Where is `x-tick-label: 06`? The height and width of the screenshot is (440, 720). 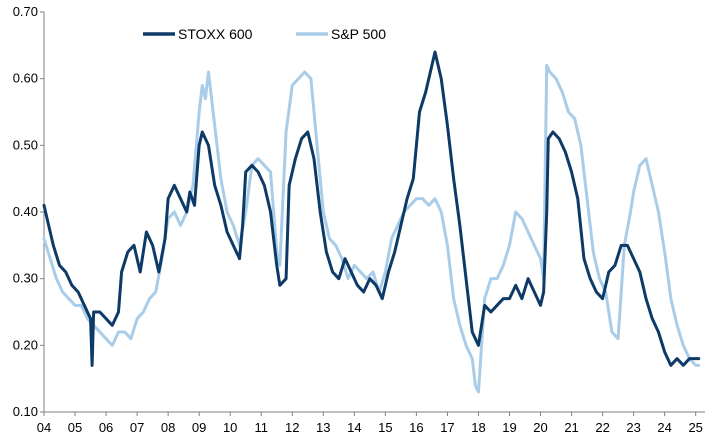 x-tick-label: 06 is located at coordinates (106, 427).